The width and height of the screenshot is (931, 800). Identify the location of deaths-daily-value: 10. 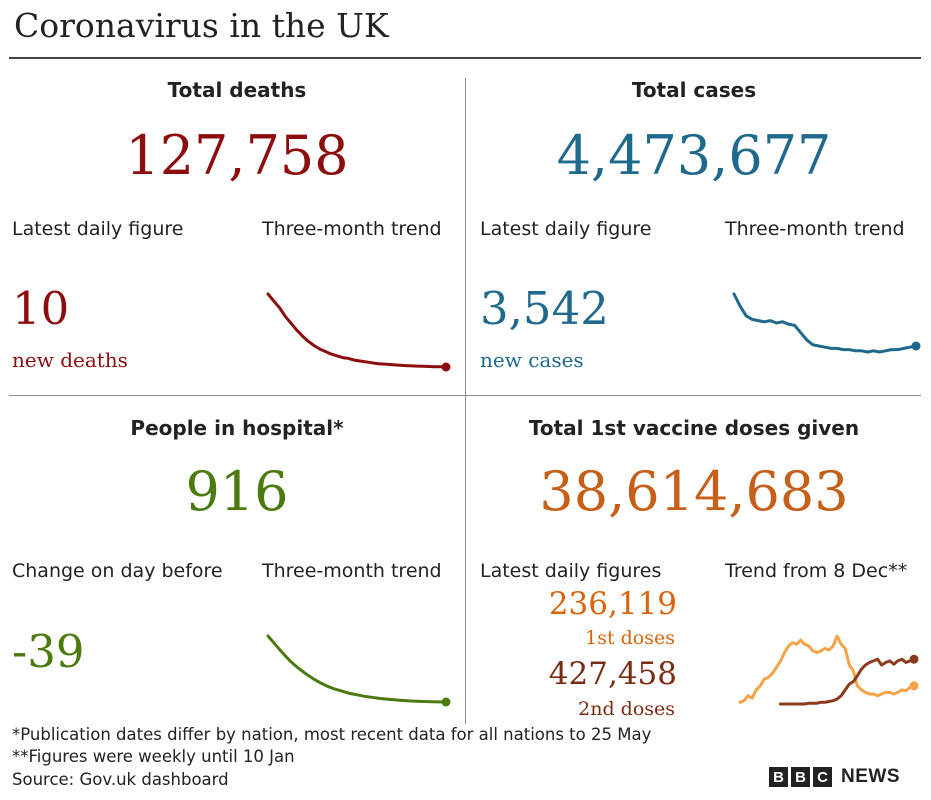
(41, 308).